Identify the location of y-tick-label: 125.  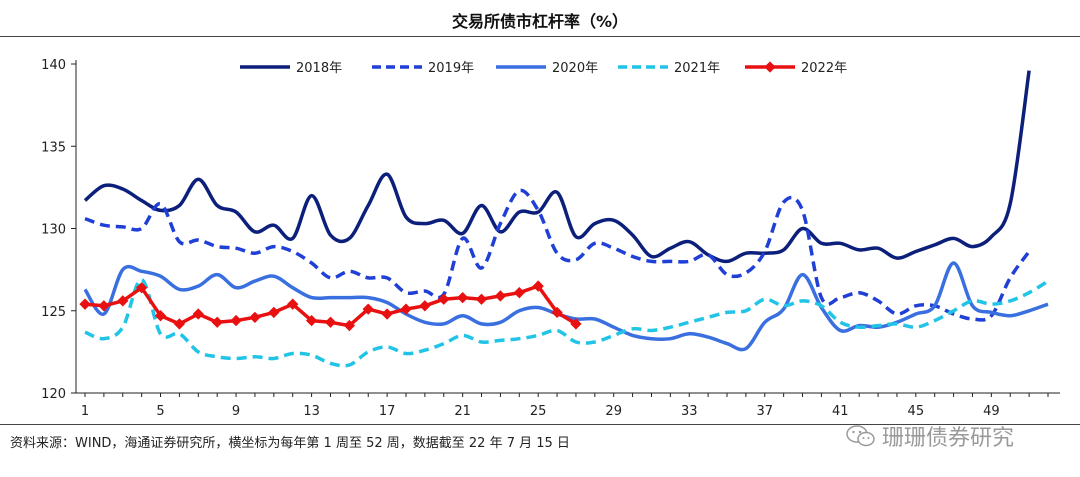
(53, 312).